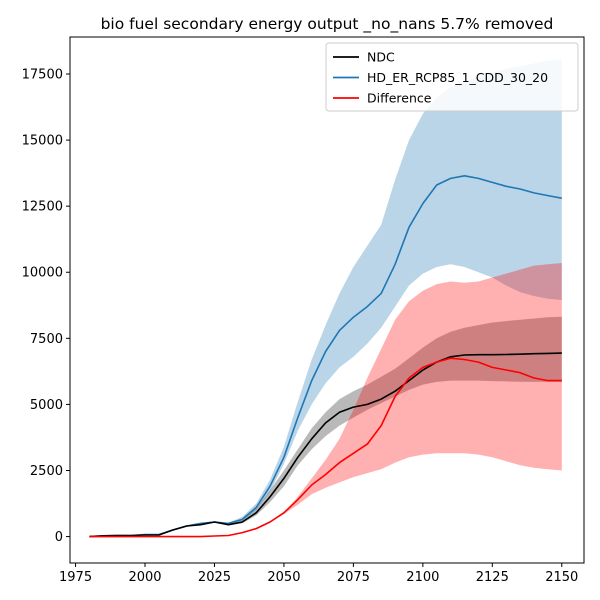 The width and height of the screenshot is (600, 600). Describe the element at coordinates (144, 577) in the screenshot. I see `x-tick-label: 2000` at that location.